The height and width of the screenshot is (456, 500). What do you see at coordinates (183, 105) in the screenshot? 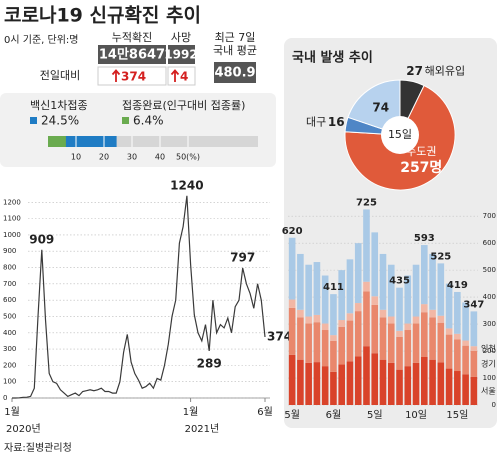
I see `legend-label: 접종완료(인구대비 접종률)` at bounding box center [183, 105].